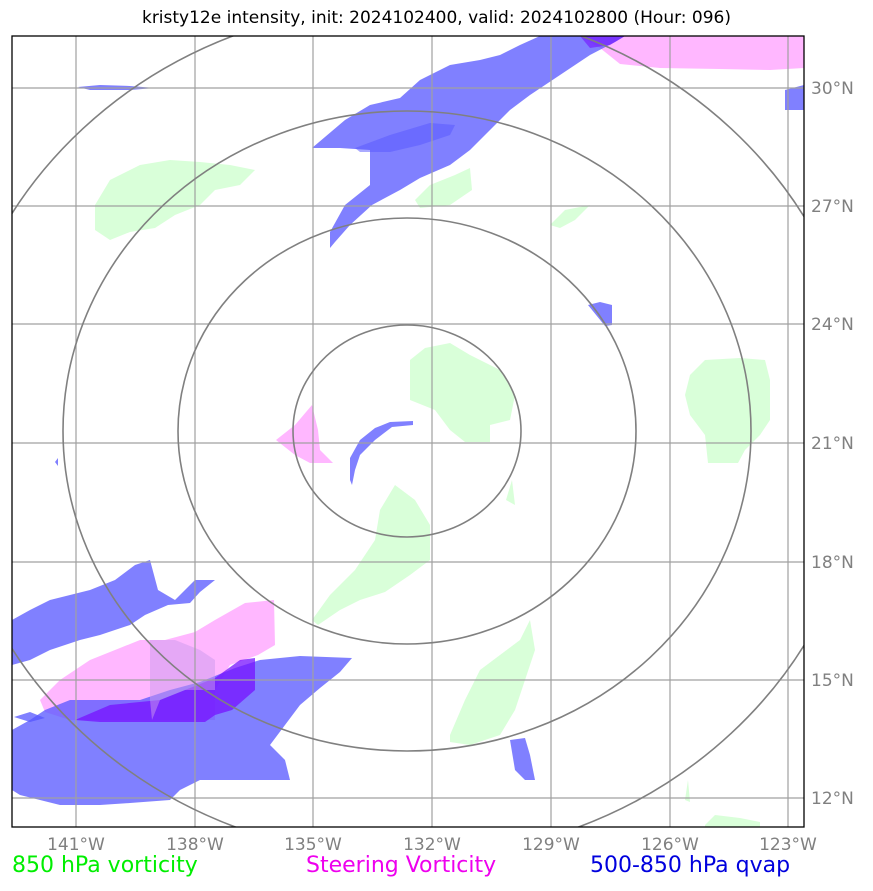  I want to click on lon-label: 129°W, so click(551, 845).